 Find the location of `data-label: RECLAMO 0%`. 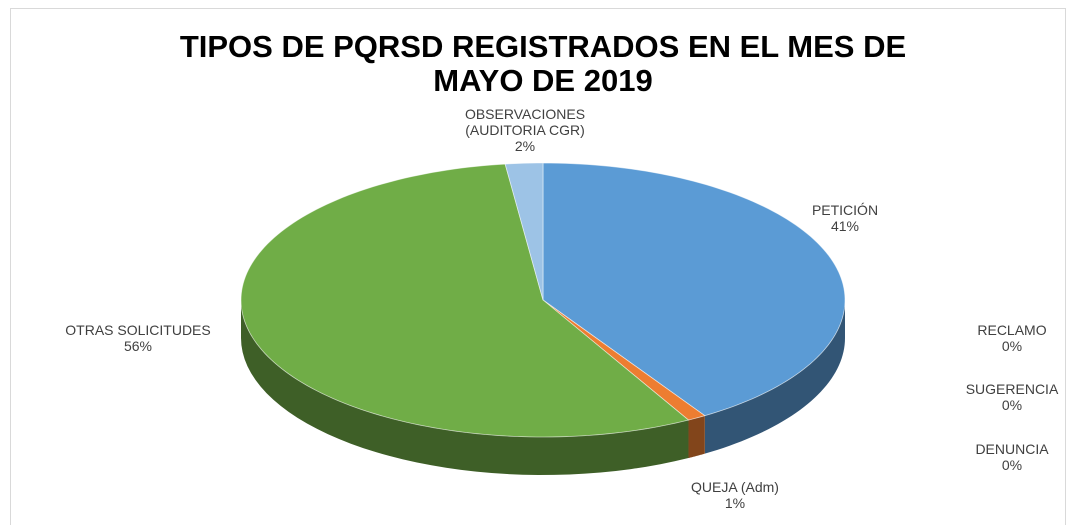

data-label: RECLAMO 0% is located at coordinates (1010, 338).